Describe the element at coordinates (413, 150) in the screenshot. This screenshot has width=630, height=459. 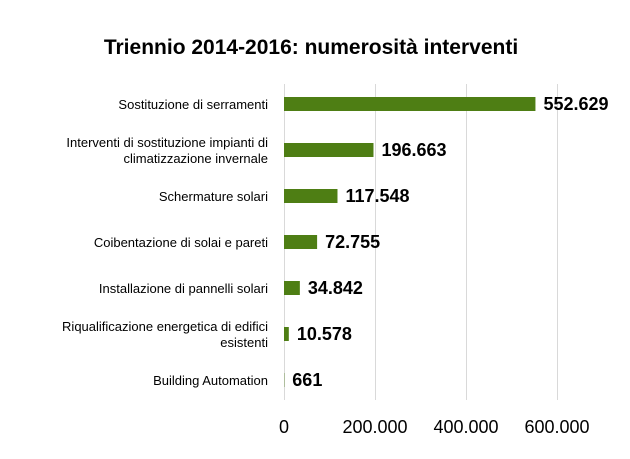
I see `data-label: 196.663` at that location.